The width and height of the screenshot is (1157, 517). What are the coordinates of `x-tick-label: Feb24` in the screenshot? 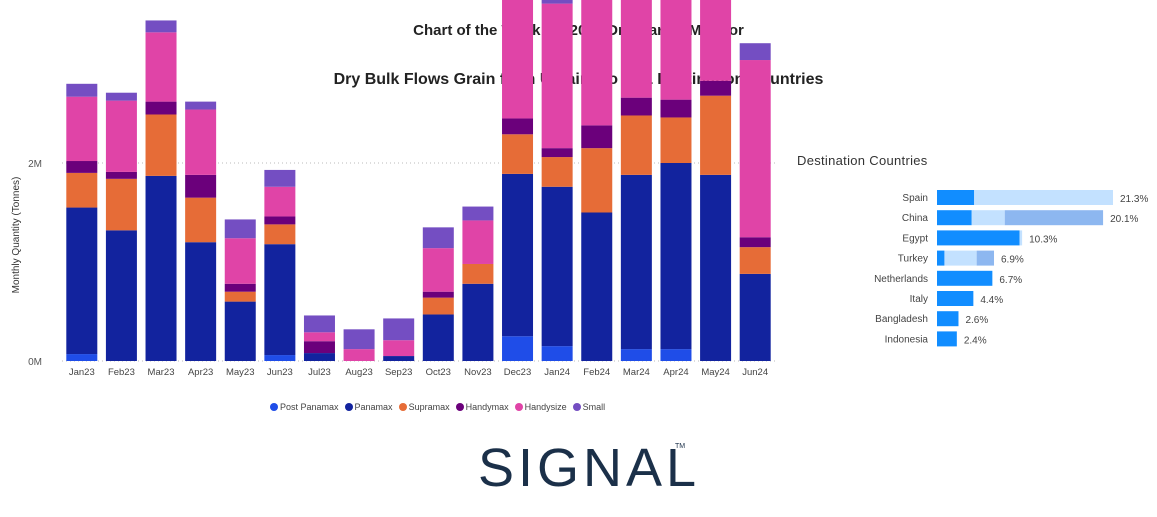 It's located at (596, 372).